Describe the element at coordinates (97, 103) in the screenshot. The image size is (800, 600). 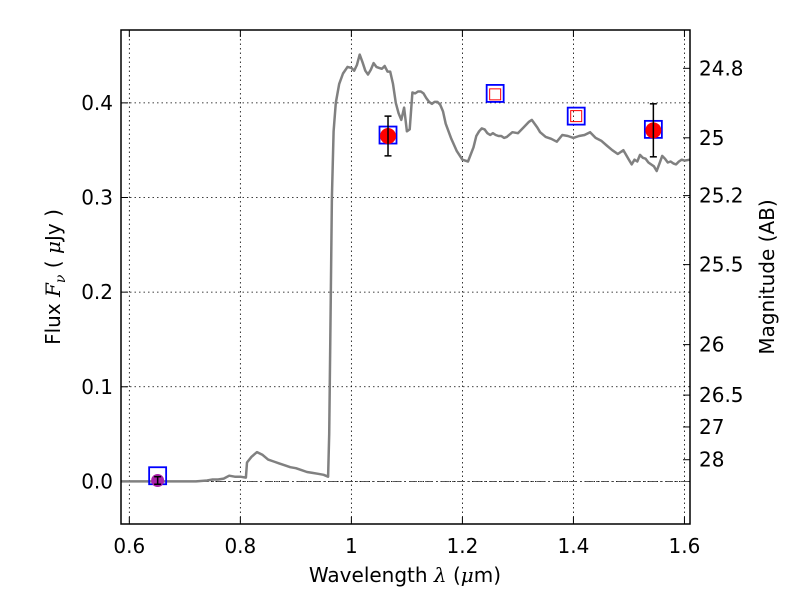
I see `y-tick-label: 0.4` at that location.